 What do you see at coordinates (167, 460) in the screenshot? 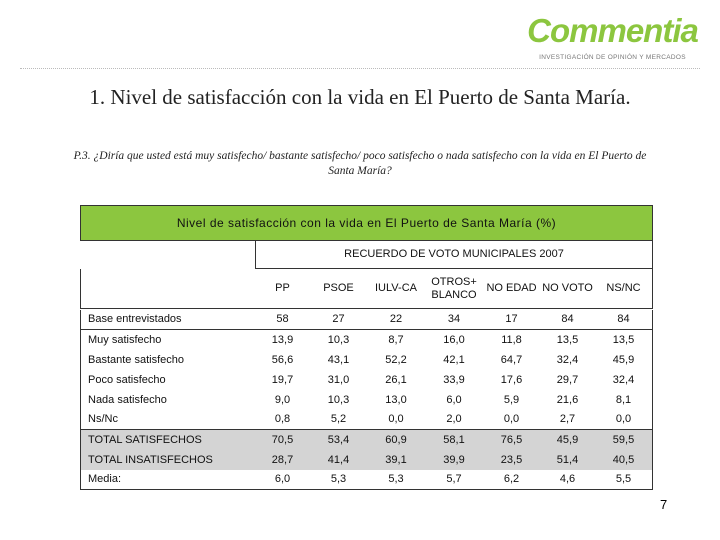
I see `row-label: TOTAL INSATISFECHOS` at bounding box center [167, 460].